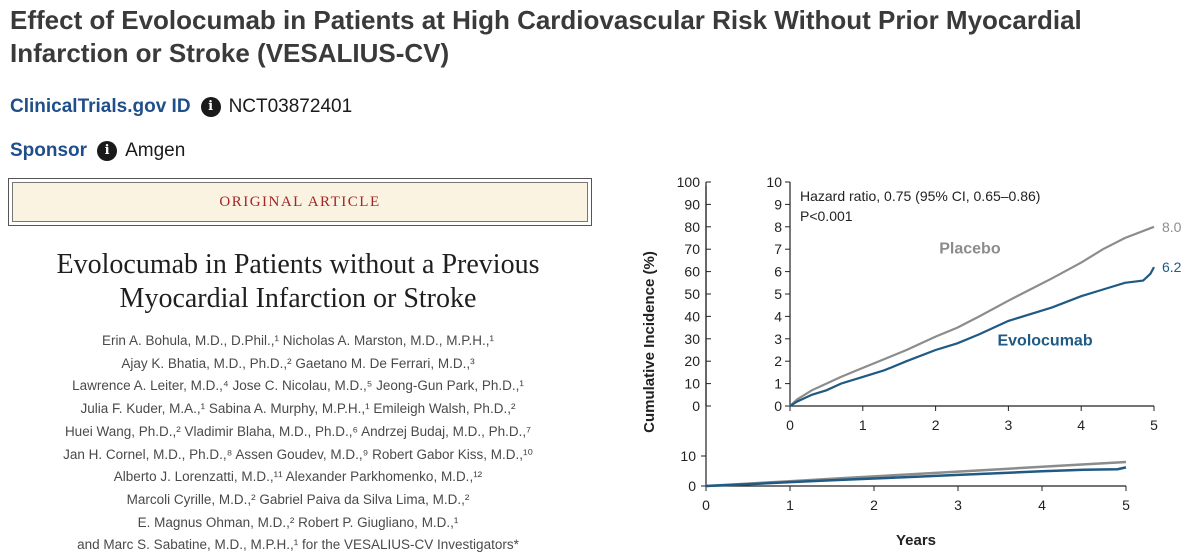 This screenshot has height=557, width=1200. I want to click on article-type-banner: ORIGINAL ARTICLE, so click(300, 202).